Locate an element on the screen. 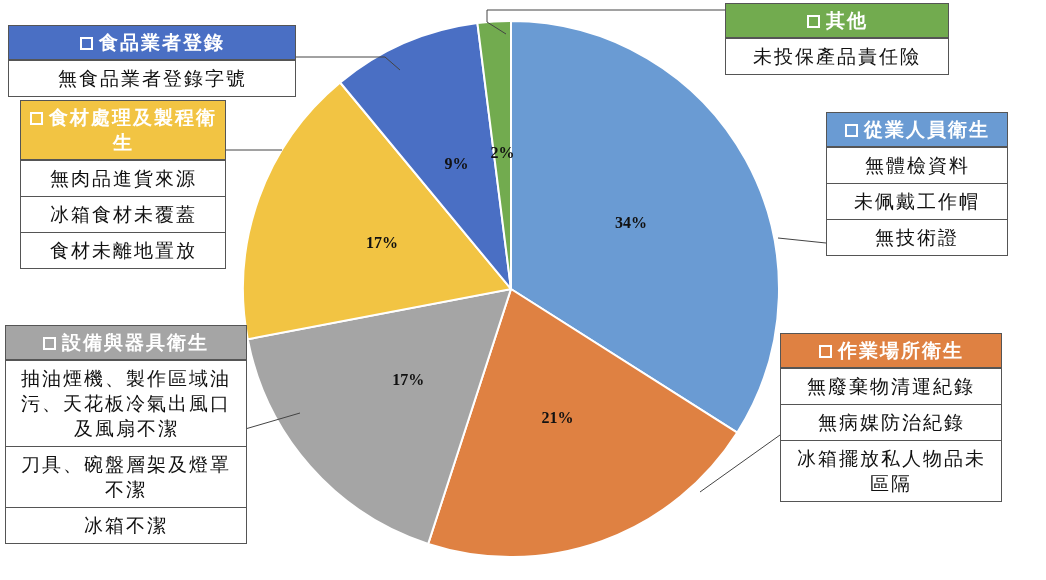 This screenshot has height=580, width=1046. data-label: 9% is located at coordinates (456, 163).